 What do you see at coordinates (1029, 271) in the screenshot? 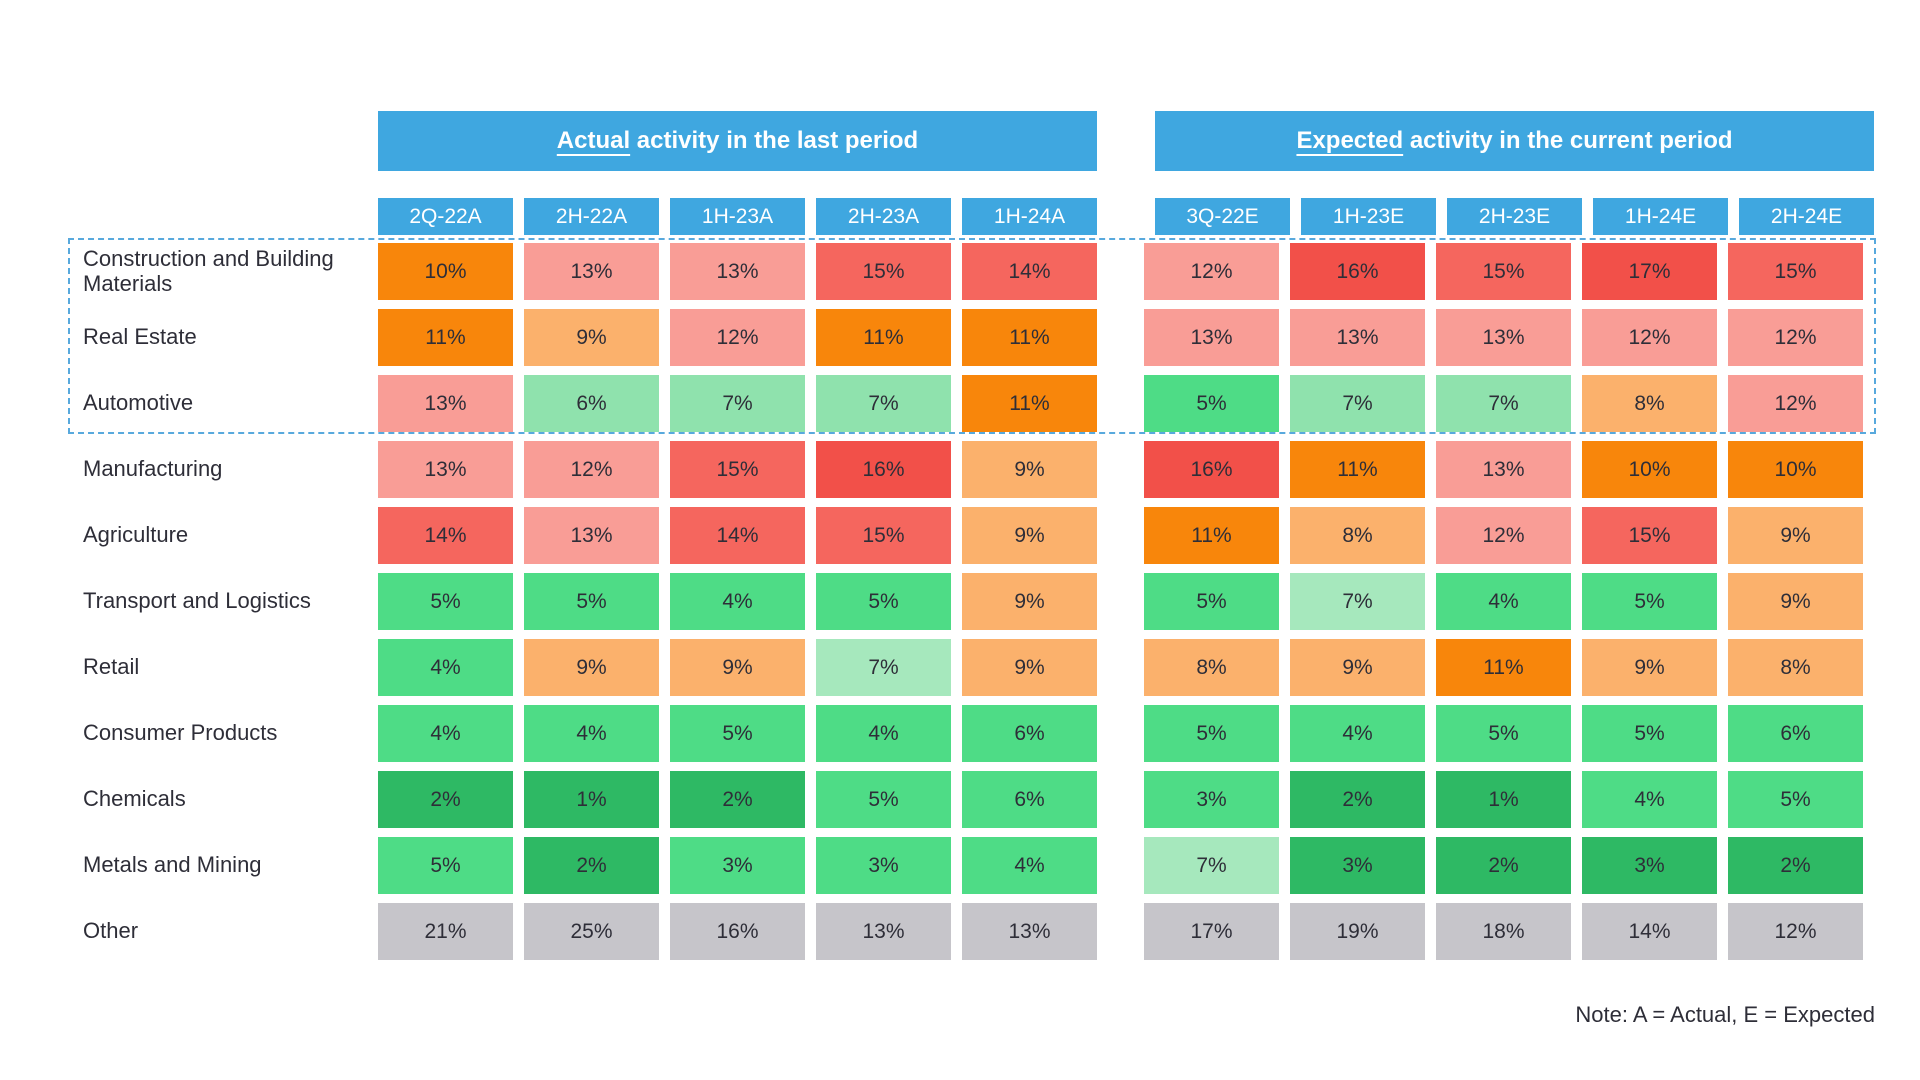
I see `heatmap-cell: 14%` at bounding box center [1029, 271].